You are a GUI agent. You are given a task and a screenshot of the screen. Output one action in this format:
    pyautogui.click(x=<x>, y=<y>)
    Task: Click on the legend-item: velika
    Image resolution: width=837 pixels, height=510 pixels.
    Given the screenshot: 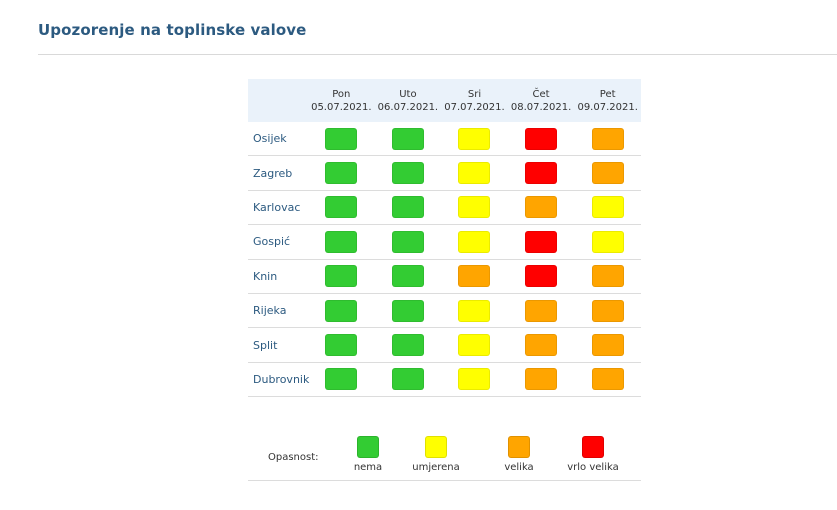 What is the action you would take?
    pyautogui.click(x=519, y=454)
    